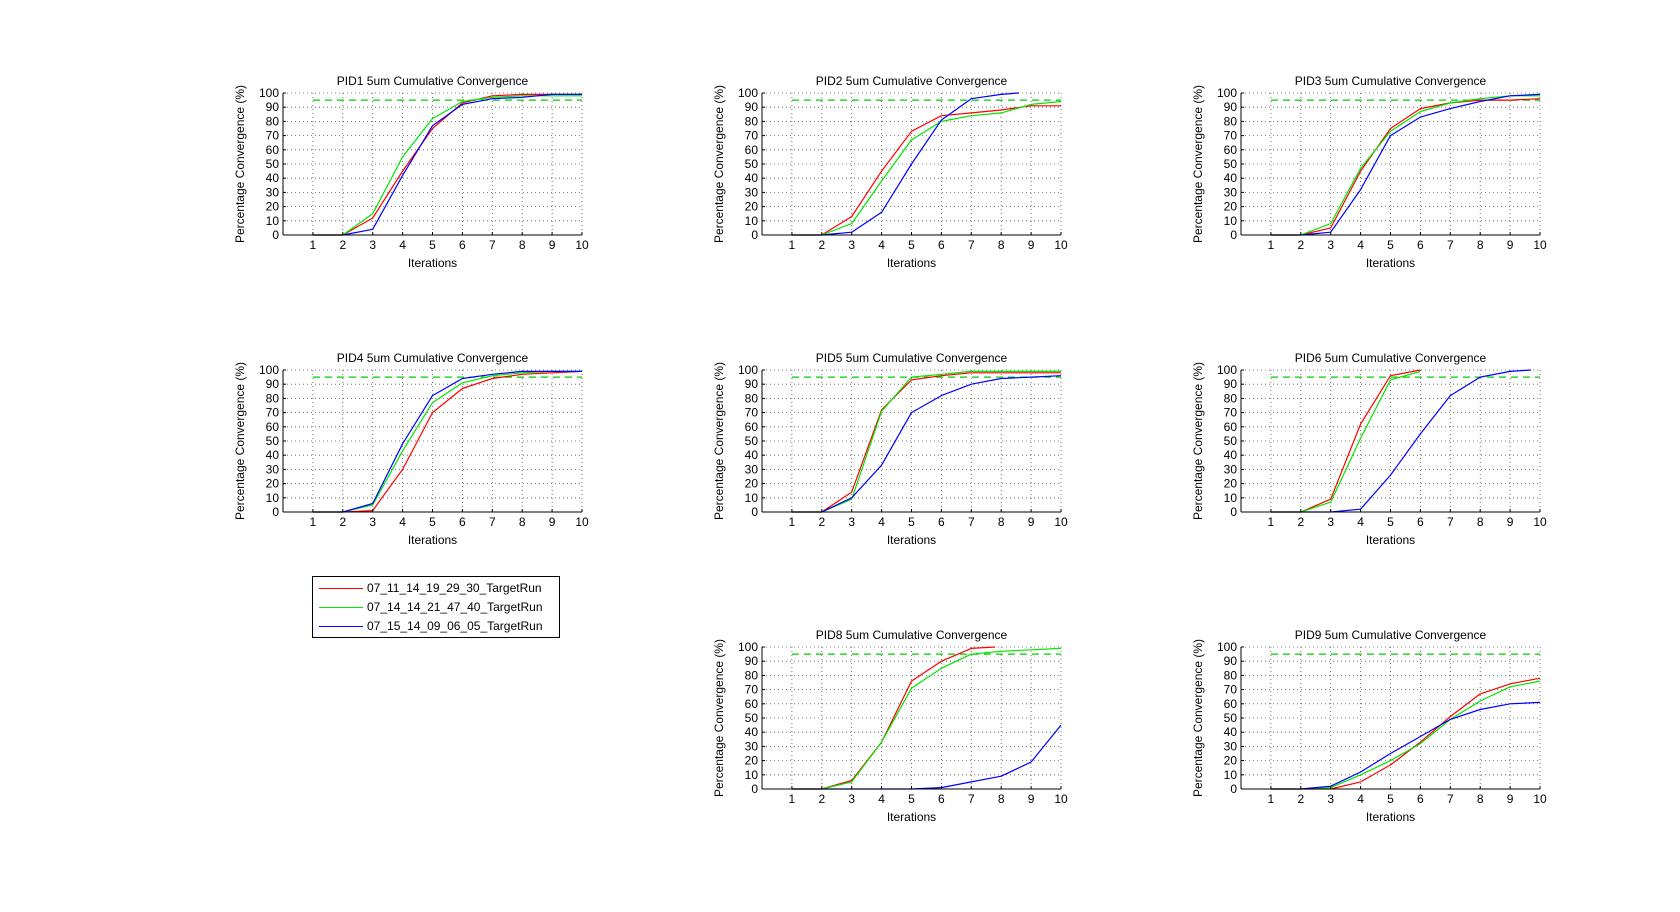 This screenshot has height=912, width=1680. What do you see at coordinates (912, 635) in the screenshot?
I see `chart-title: PID8 5um Cumulative Convergence` at bounding box center [912, 635].